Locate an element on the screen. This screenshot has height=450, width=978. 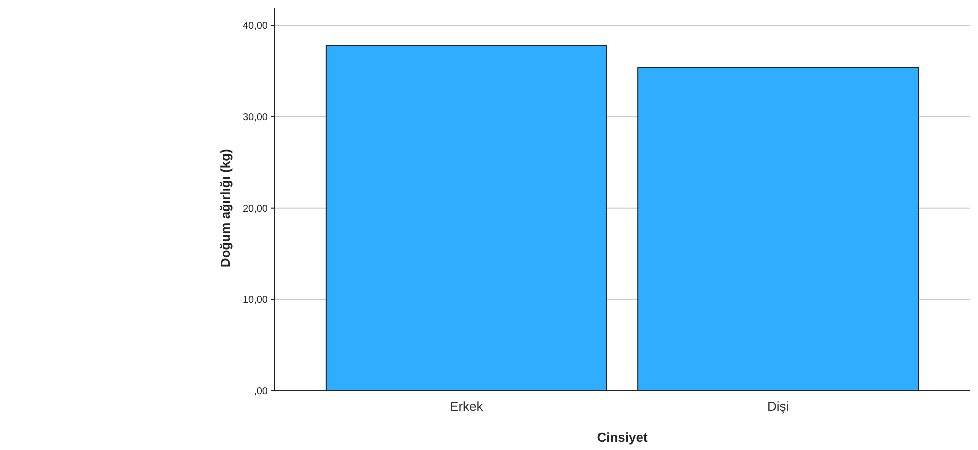
y-axis-title: Doğum ağırlığı (kg) is located at coordinates (225, 208).